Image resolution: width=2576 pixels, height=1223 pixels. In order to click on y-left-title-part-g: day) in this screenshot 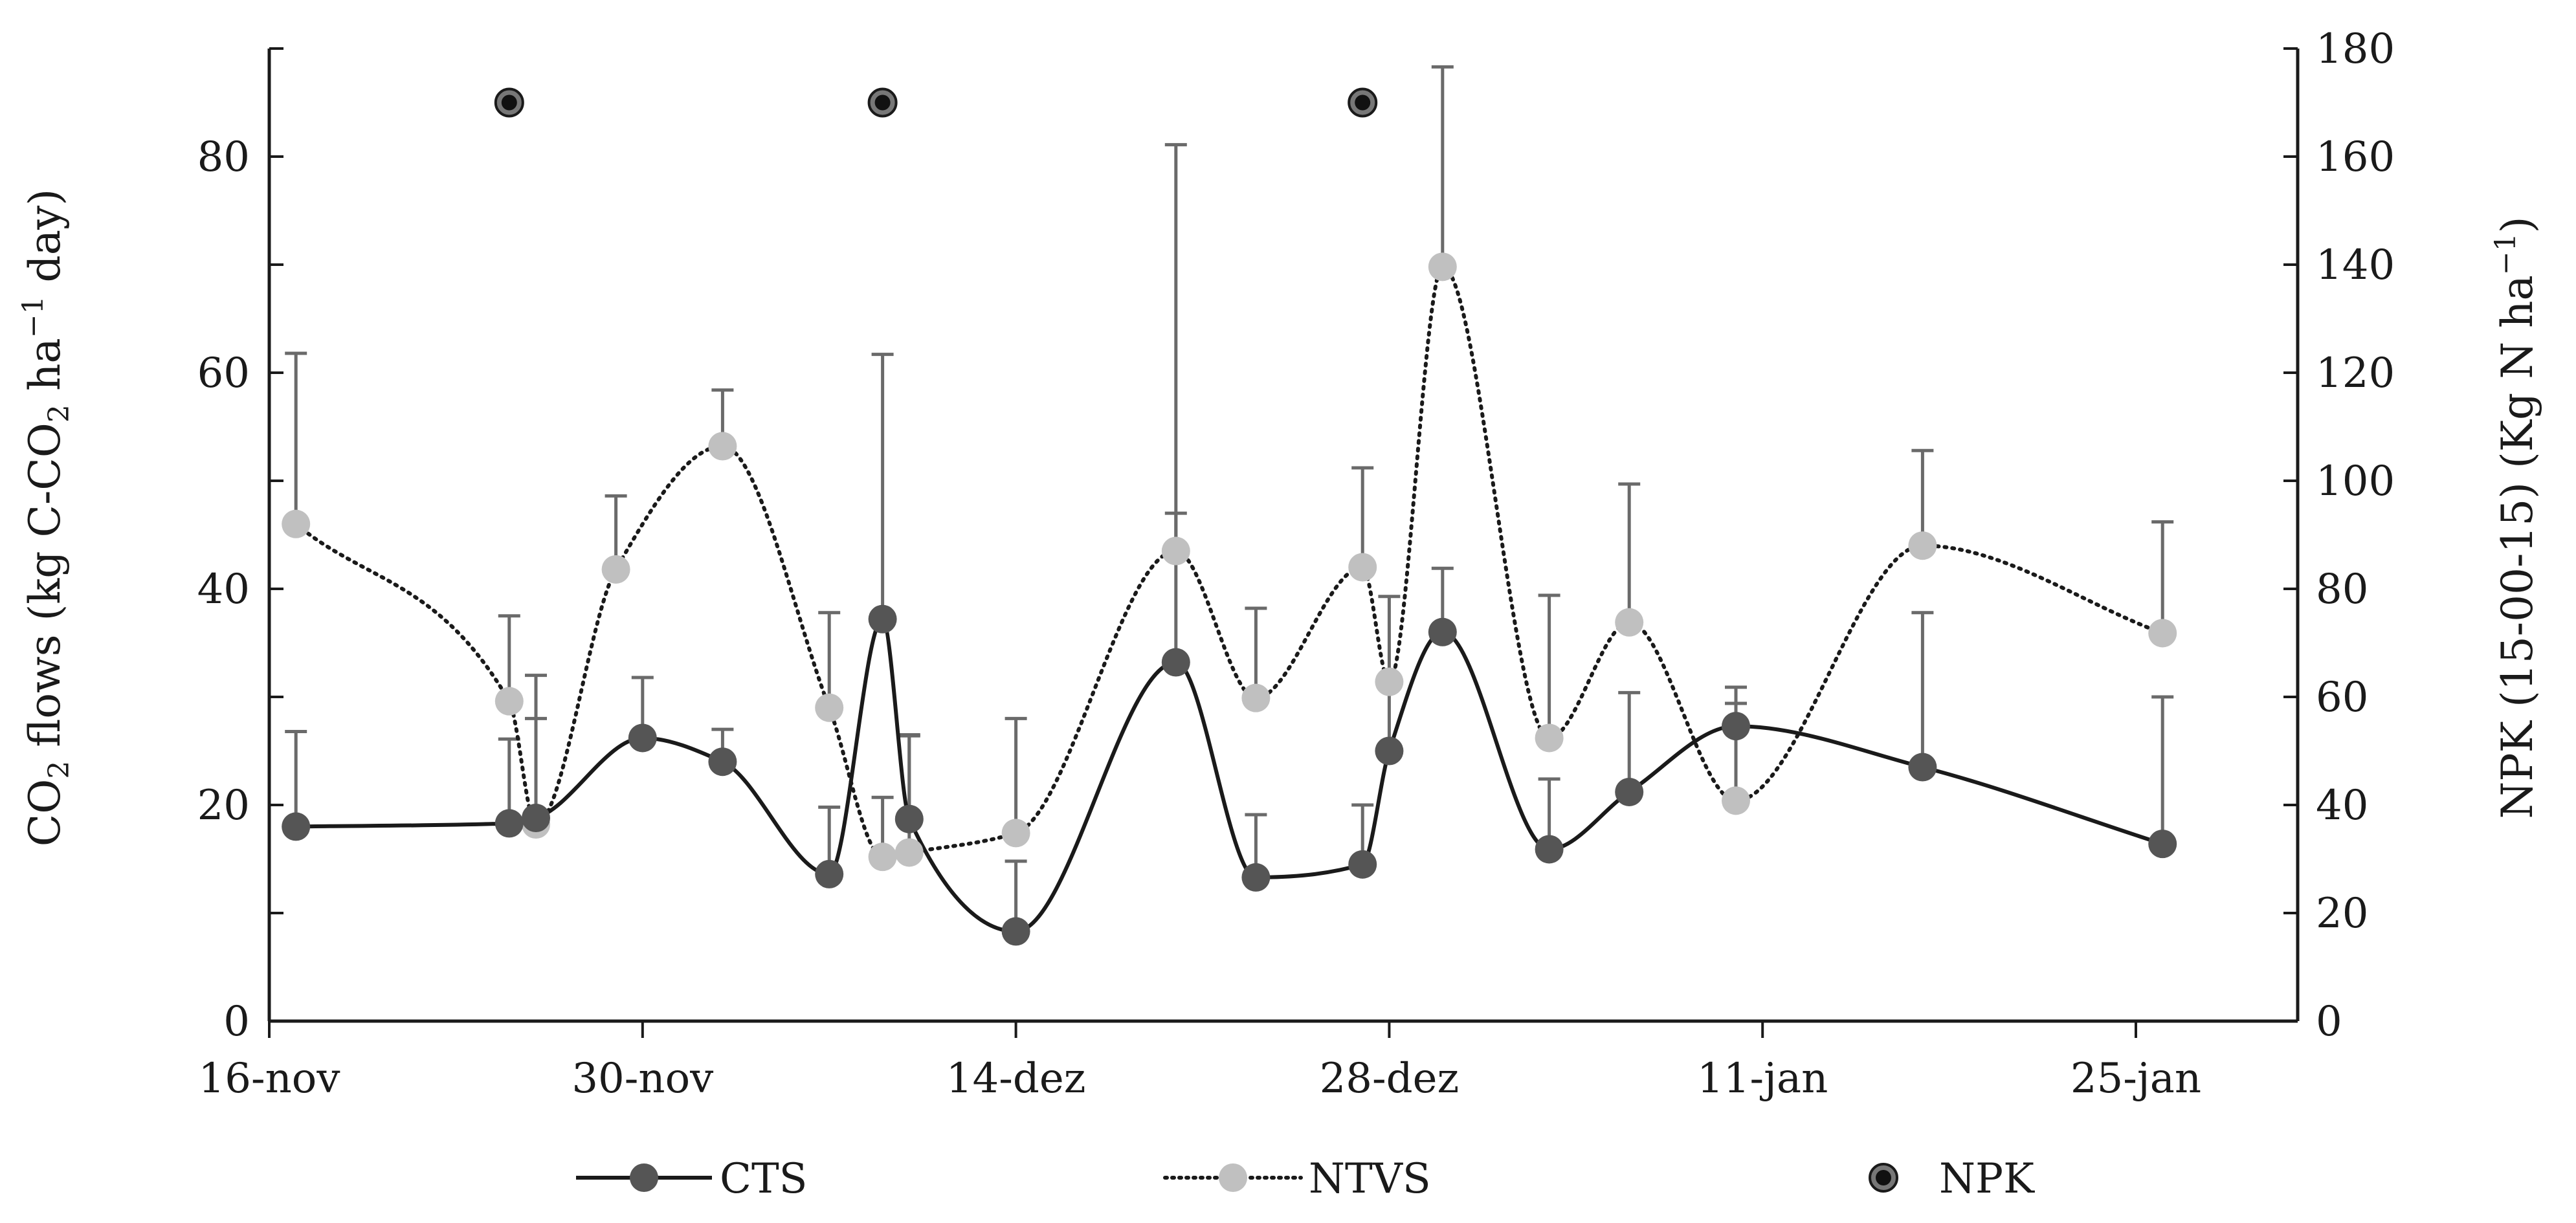, I will do `click(45, 242)`.